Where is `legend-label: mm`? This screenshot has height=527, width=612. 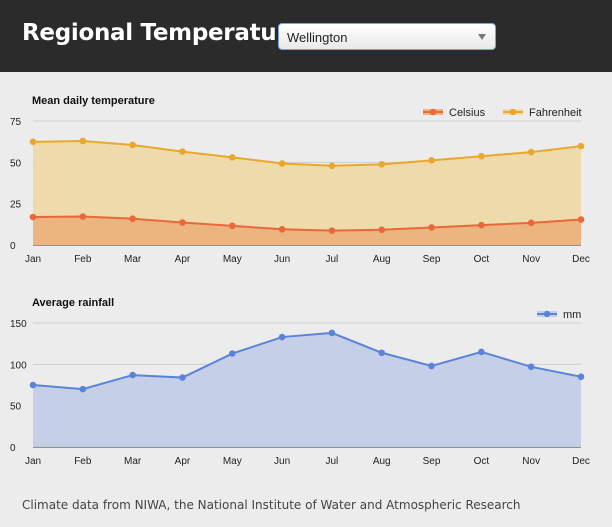 legend-label: mm is located at coordinates (572, 315).